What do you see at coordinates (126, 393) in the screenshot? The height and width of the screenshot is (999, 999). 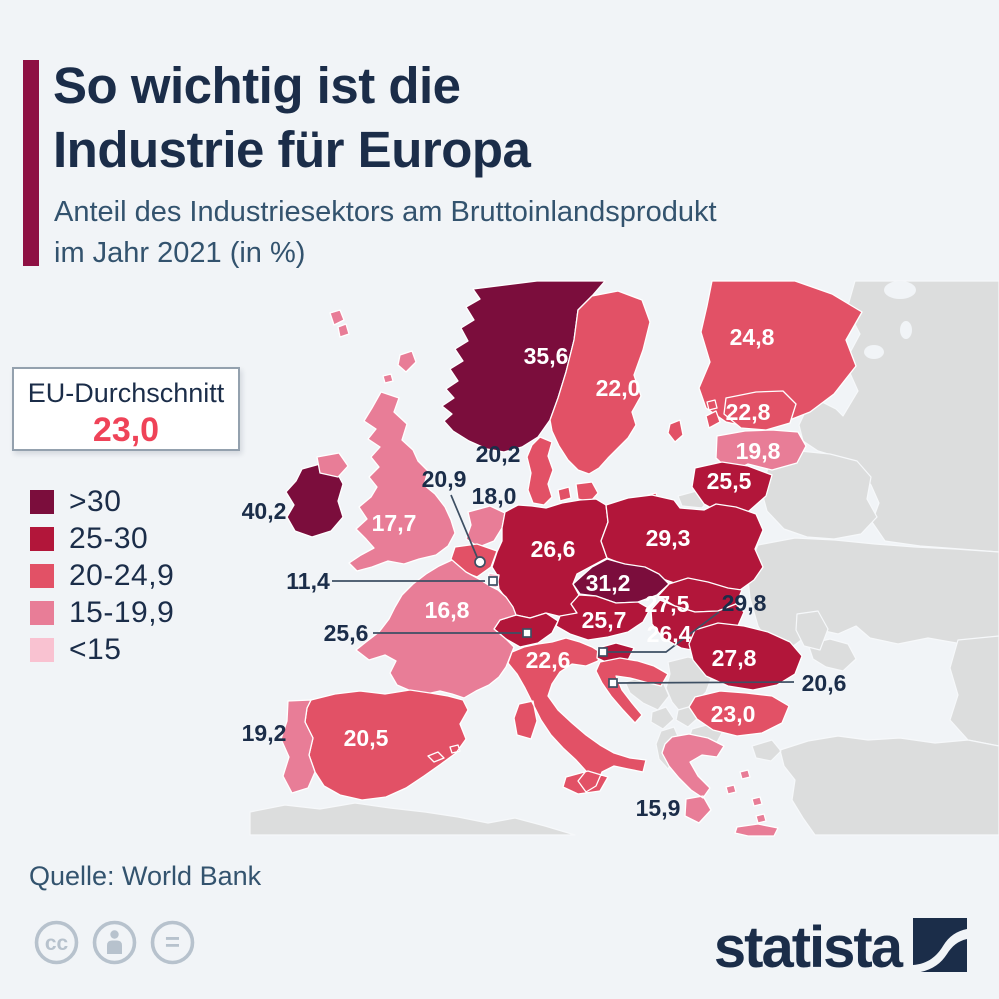 I see `eu-average-label: EU-Durchschnitt` at bounding box center [126, 393].